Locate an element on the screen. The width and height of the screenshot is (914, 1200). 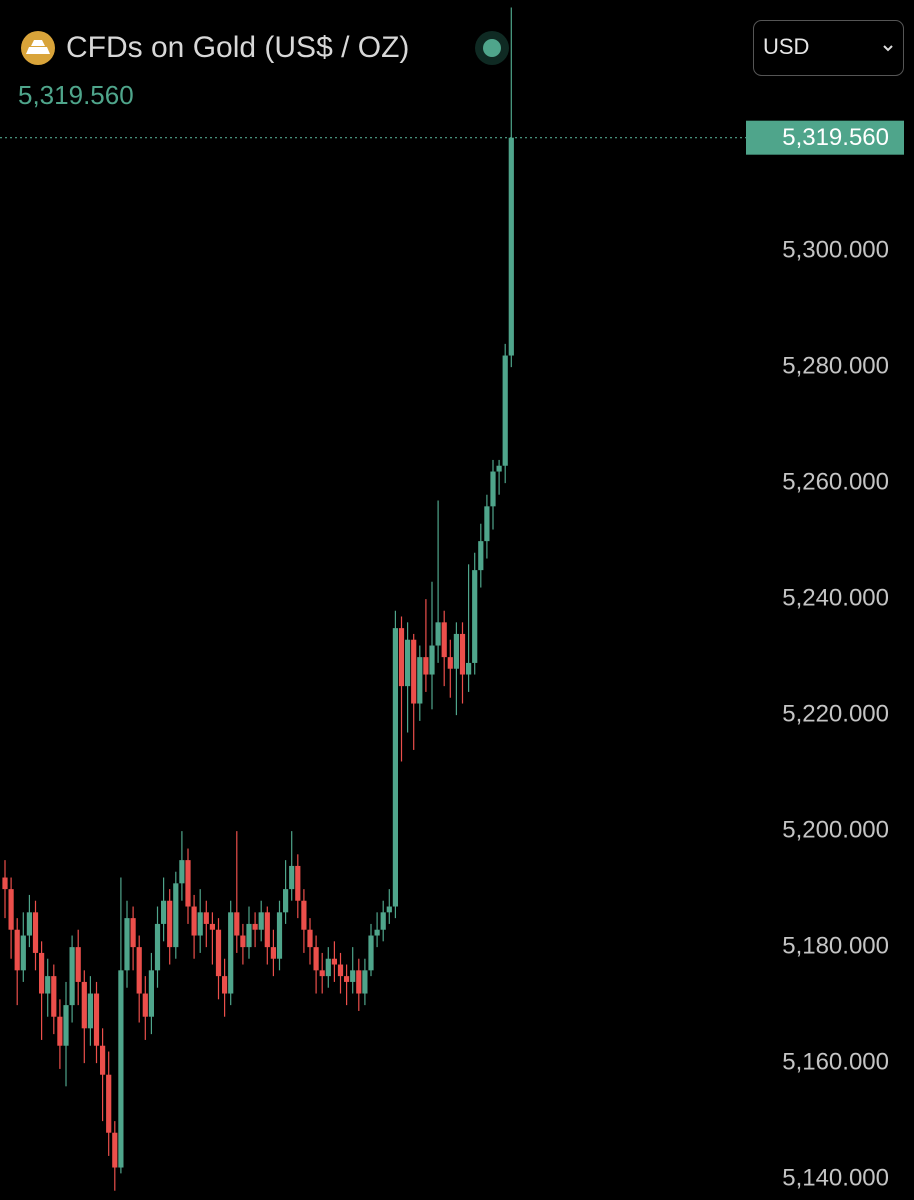
y-tick-label: 5,220.000 is located at coordinates (835, 713).